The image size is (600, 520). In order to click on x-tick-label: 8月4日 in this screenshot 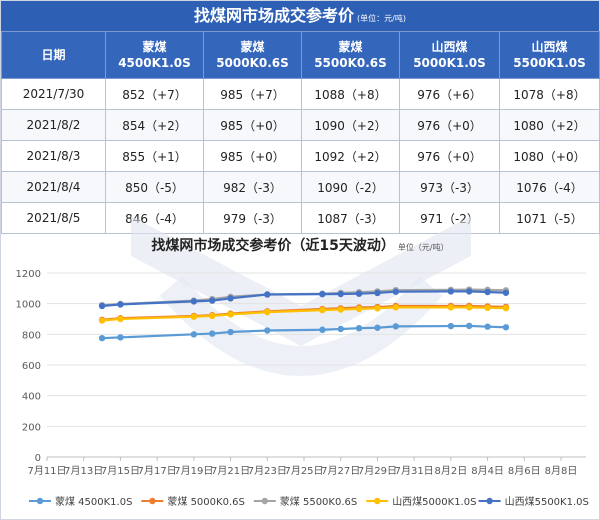, I will do `click(487, 471)`.